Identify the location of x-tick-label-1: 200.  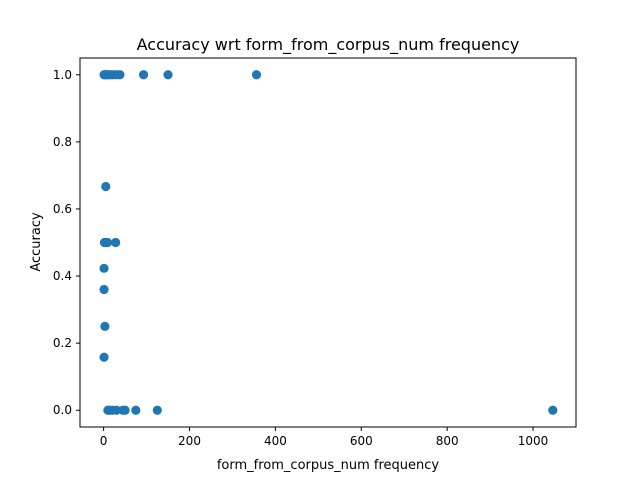
(189, 441).